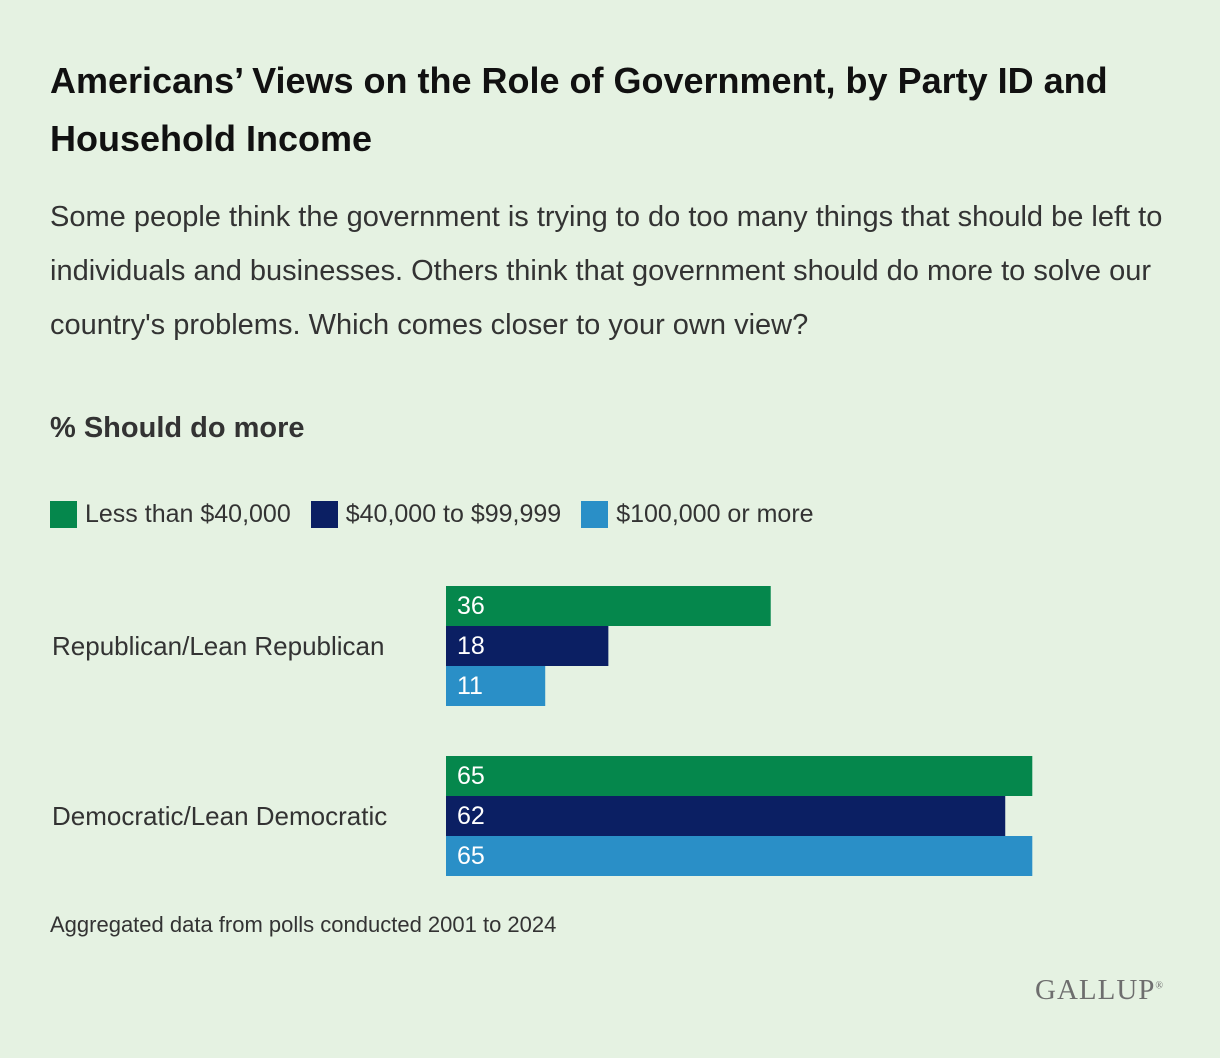  I want to click on gallup-logo: GALLUP®, so click(1099, 990).